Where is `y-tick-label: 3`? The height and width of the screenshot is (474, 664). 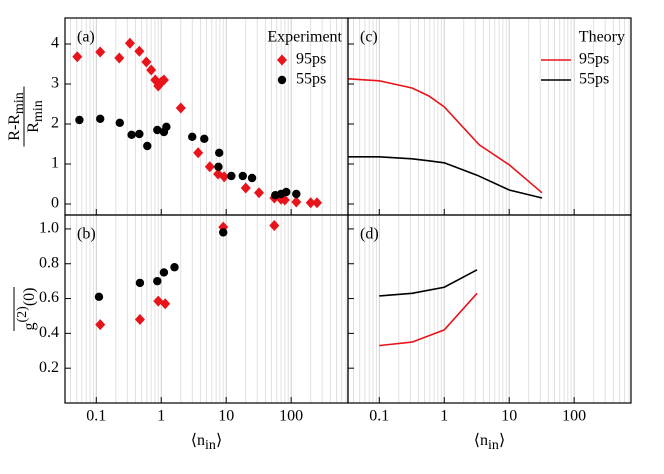
y-tick-label: 3 is located at coordinates (55, 83).